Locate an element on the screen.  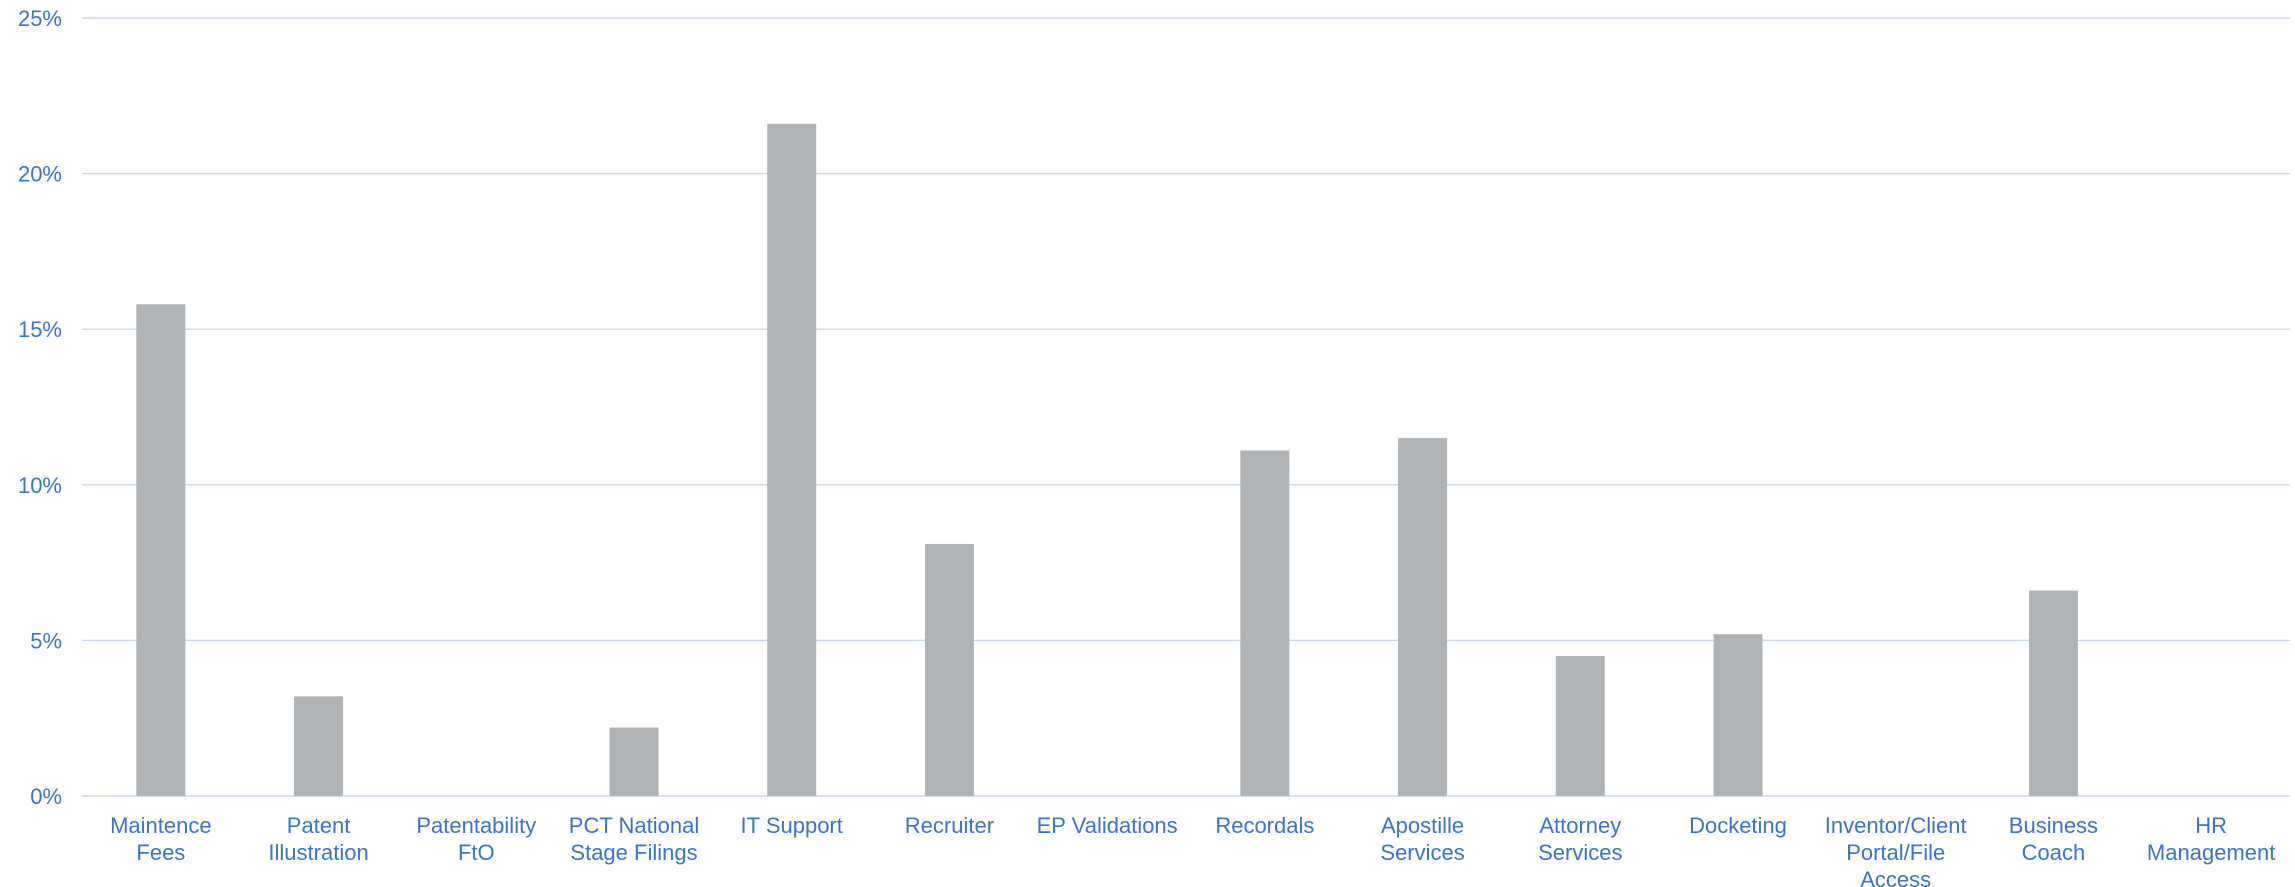
x-tick-label: Inventor/Client Portal/File Access is located at coordinates (1896, 850).